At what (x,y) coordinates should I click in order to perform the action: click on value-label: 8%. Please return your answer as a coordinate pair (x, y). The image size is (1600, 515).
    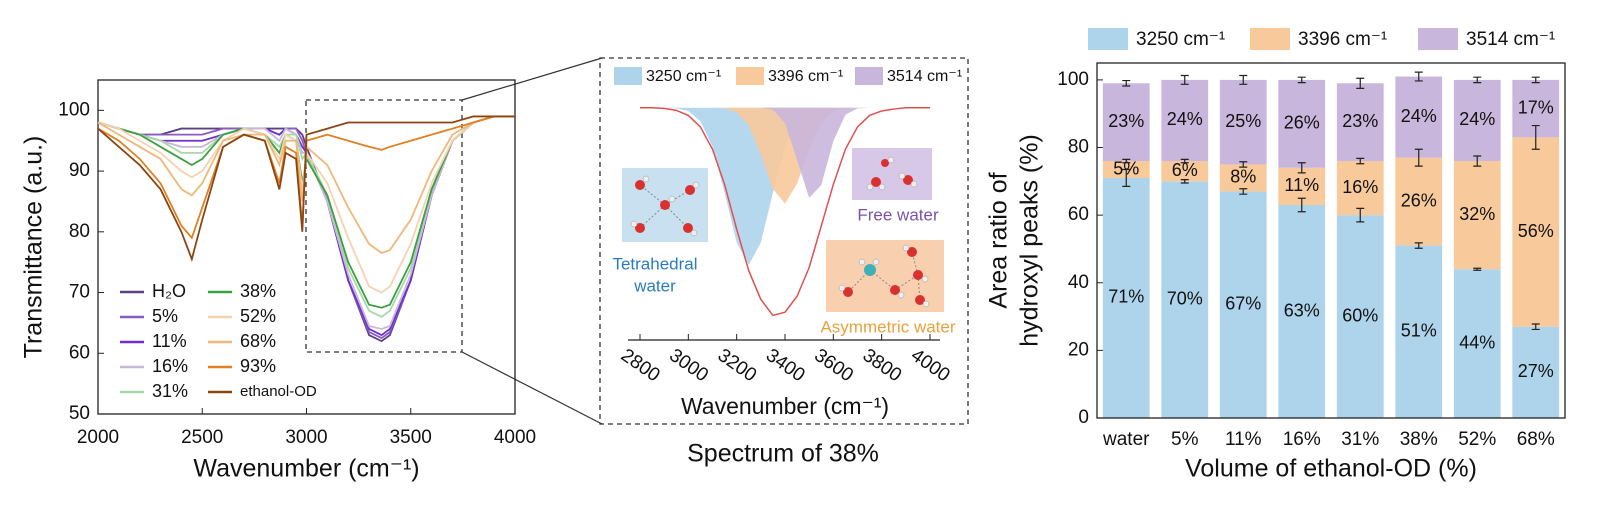
    Looking at the image, I should click on (1243, 177).